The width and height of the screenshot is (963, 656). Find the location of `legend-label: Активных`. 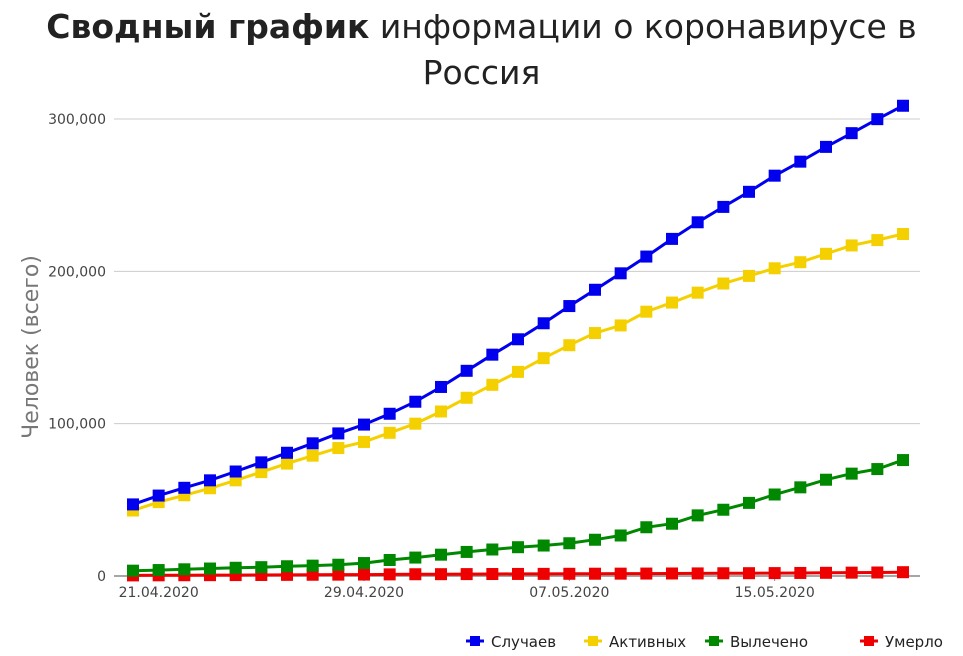

legend-label: Активных is located at coordinates (647, 642).